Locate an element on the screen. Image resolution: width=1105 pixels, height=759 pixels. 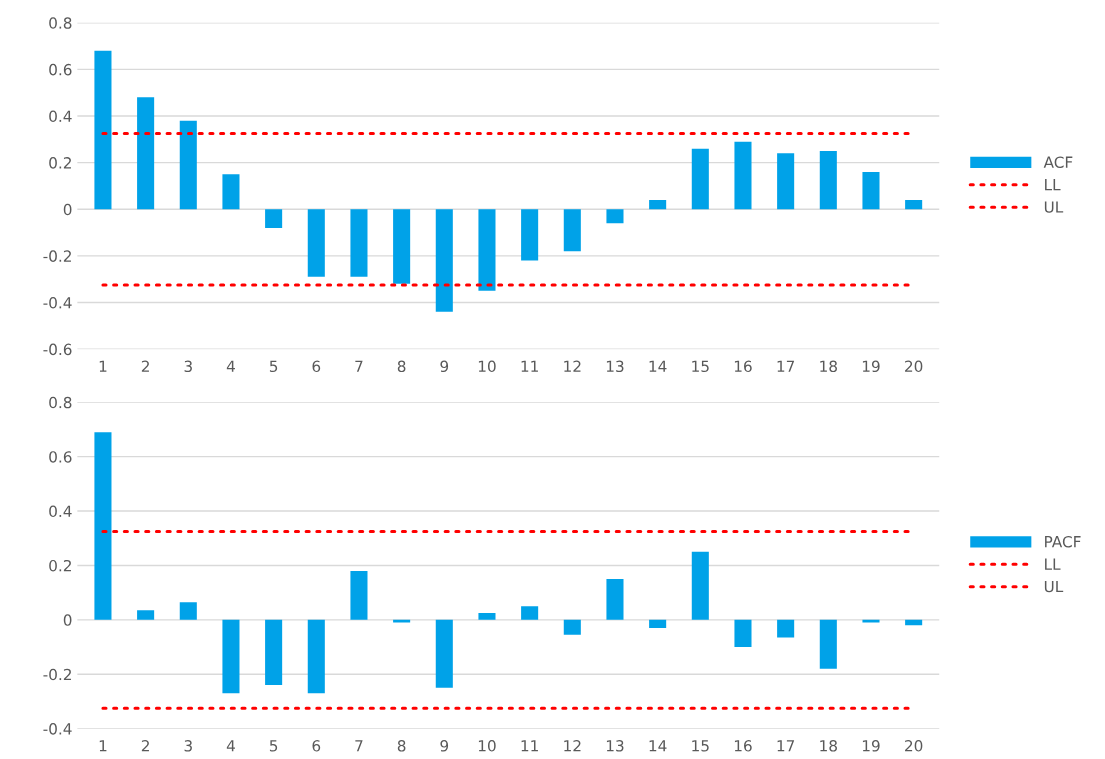
legend-label: ACF is located at coordinates (1058, 162).